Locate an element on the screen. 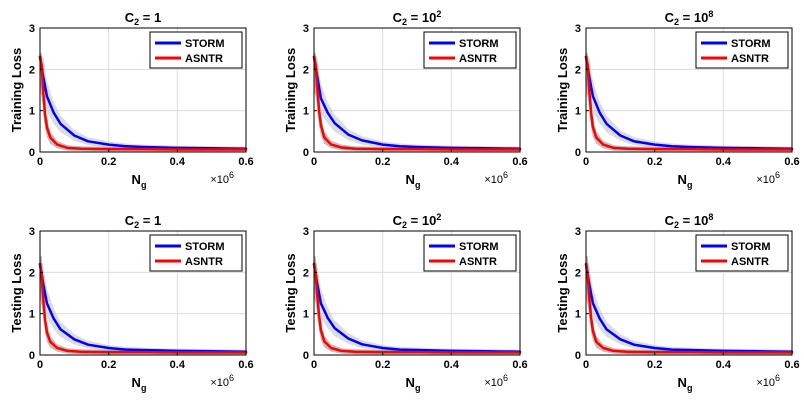 The image size is (804, 414). legend-label-storm: STORM is located at coordinates (479, 44).